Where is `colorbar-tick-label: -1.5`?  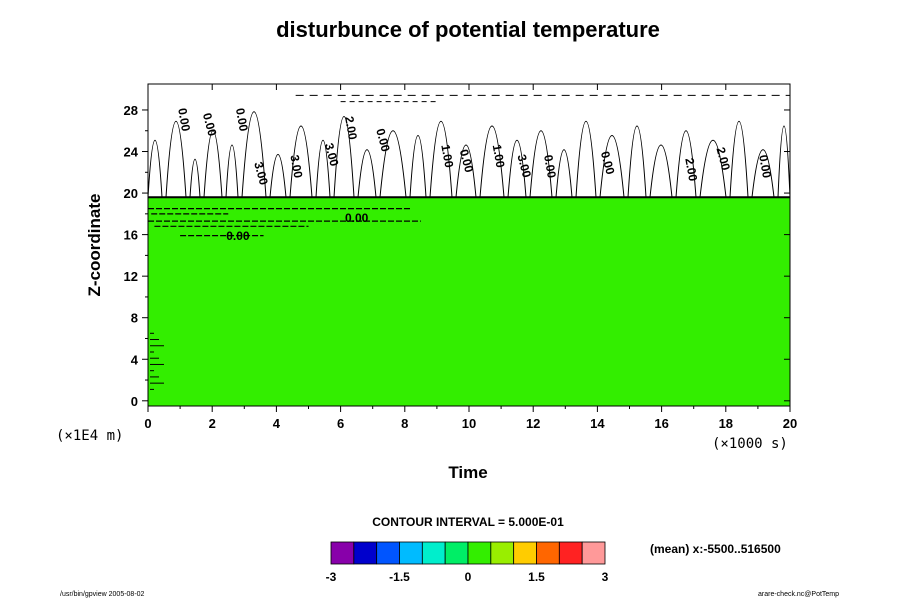 colorbar-tick-label: -1.5 is located at coordinates (399, 577).